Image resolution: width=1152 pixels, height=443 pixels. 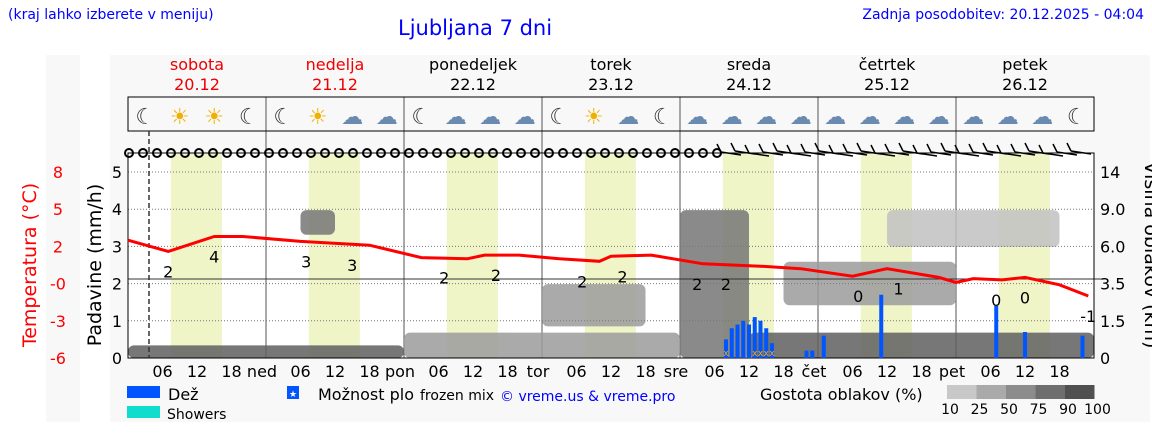 I want to click on density-tick: 100, so click(x=1097, y=410).